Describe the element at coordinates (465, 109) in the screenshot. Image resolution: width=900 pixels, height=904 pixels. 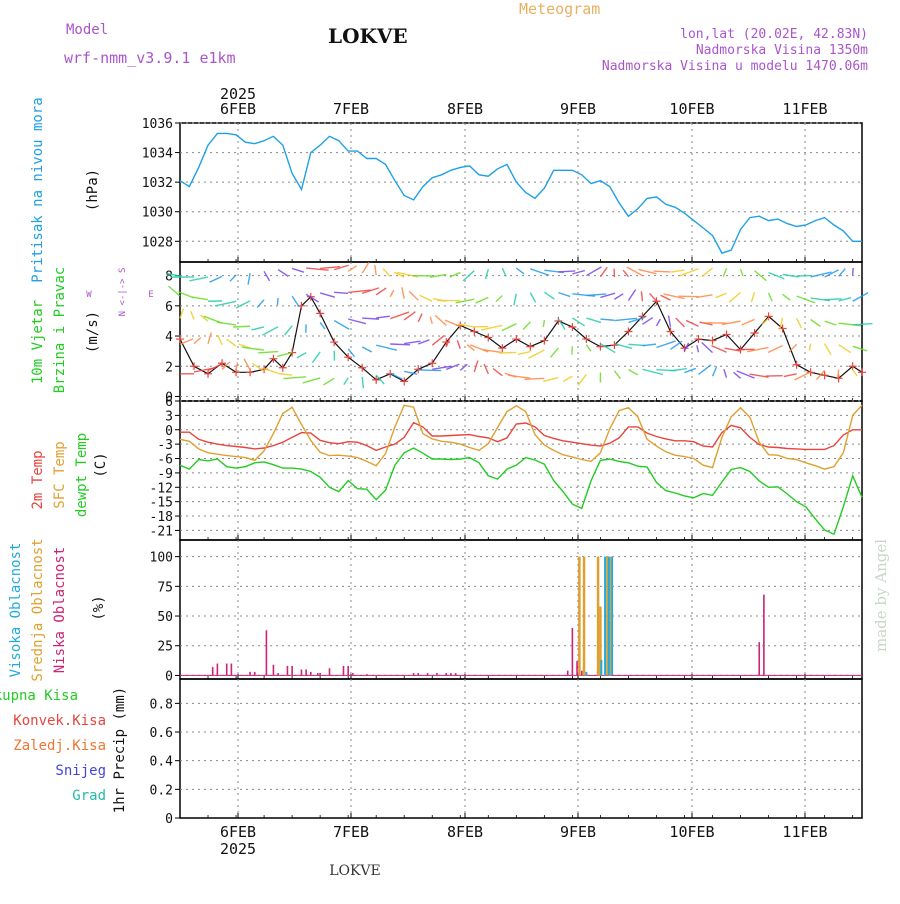
I see `date-label-top: 8FEB` at that location.